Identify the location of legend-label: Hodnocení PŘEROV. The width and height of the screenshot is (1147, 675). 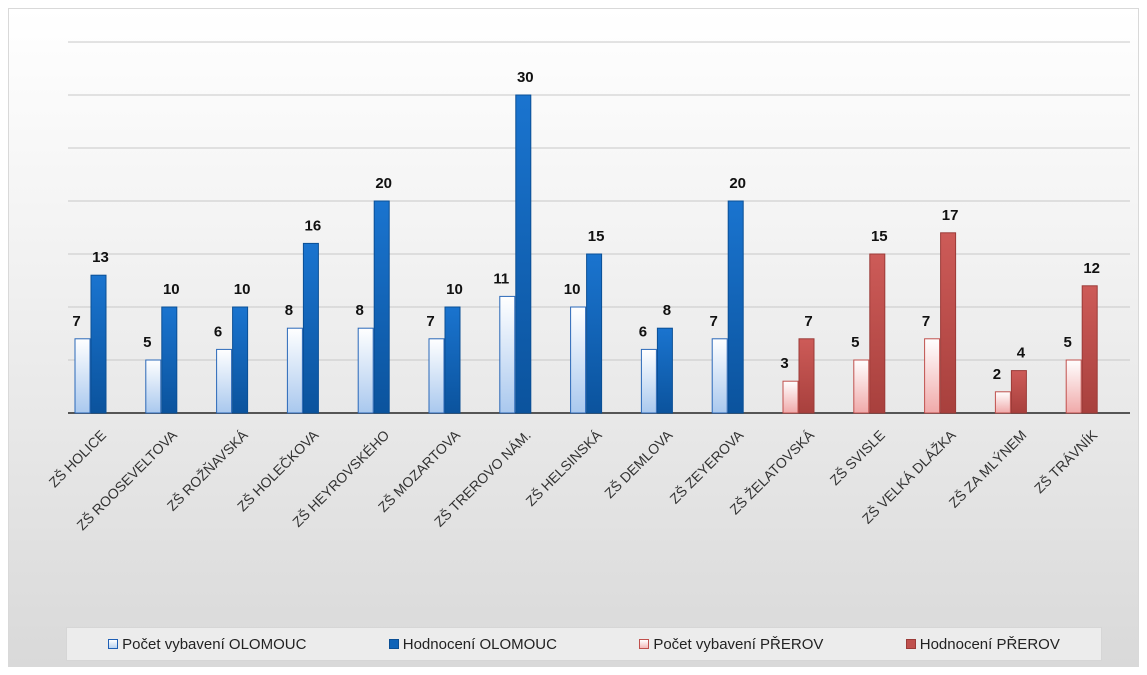
(989, 644).